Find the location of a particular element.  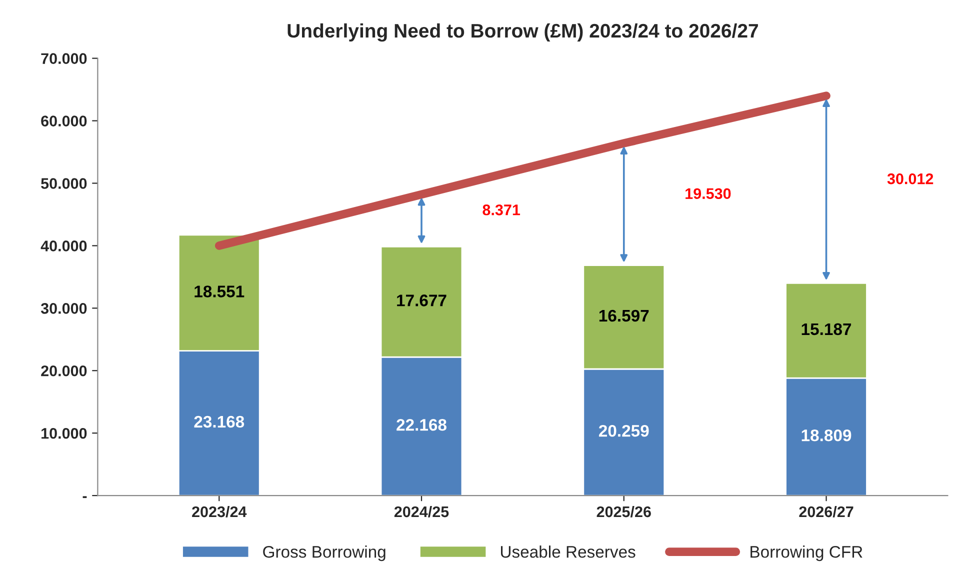

y-tick-label: 20.000 is located at coordinates (64, 370).